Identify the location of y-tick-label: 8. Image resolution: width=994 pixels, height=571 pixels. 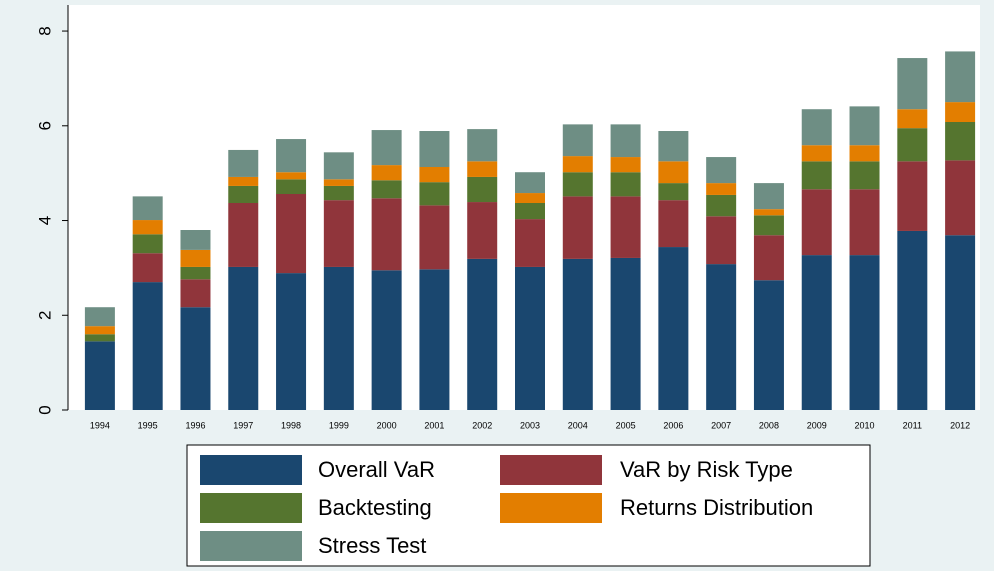
(44, 30).